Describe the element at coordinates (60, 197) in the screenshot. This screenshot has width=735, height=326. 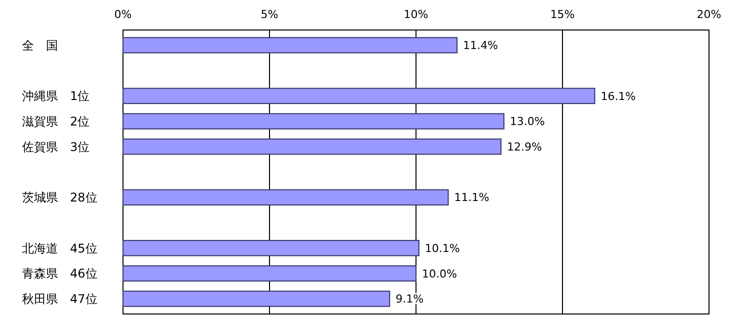
I see `y-tick-label: 茨城県 28位` at that location.